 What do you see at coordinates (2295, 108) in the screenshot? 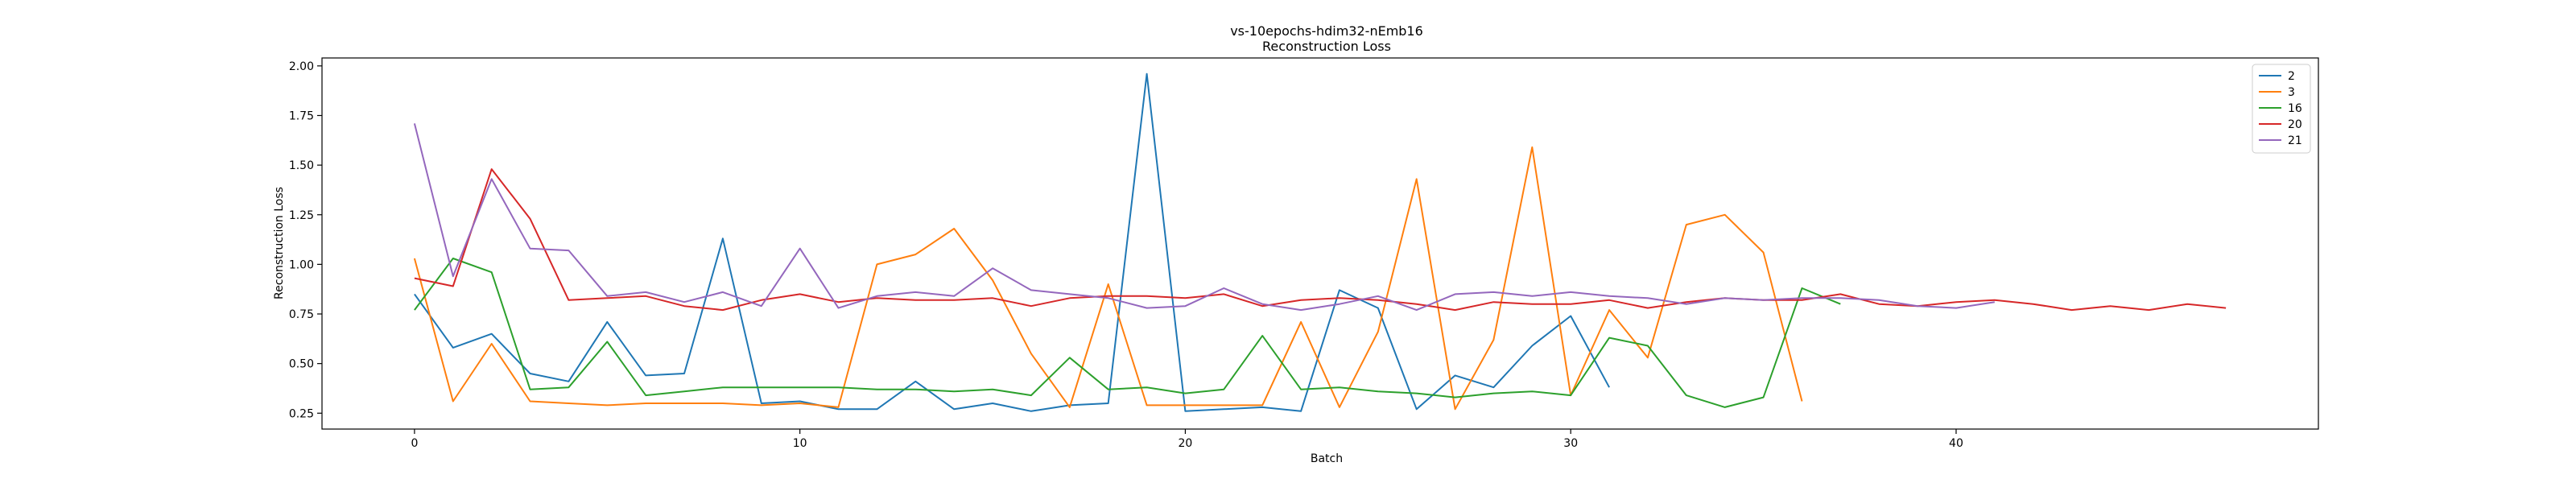
I see `legend-label-16: 16` at bounding box center [2295, 108].